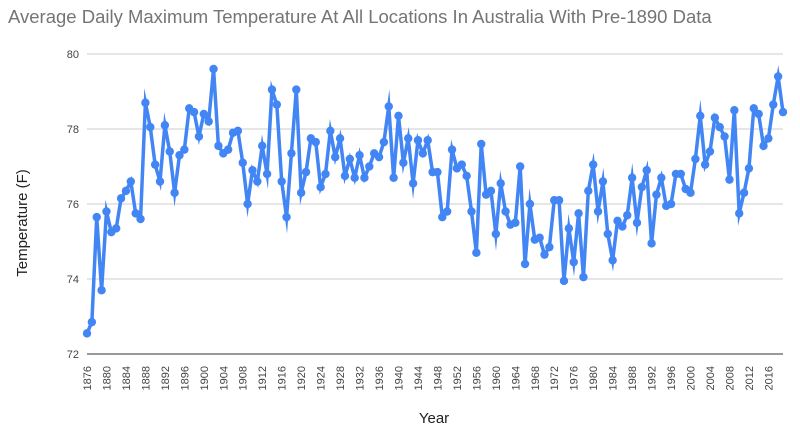  Describe the element at coordinates (536, 378) in the screenshot. I see `x-tick-label: 1968` at that location.